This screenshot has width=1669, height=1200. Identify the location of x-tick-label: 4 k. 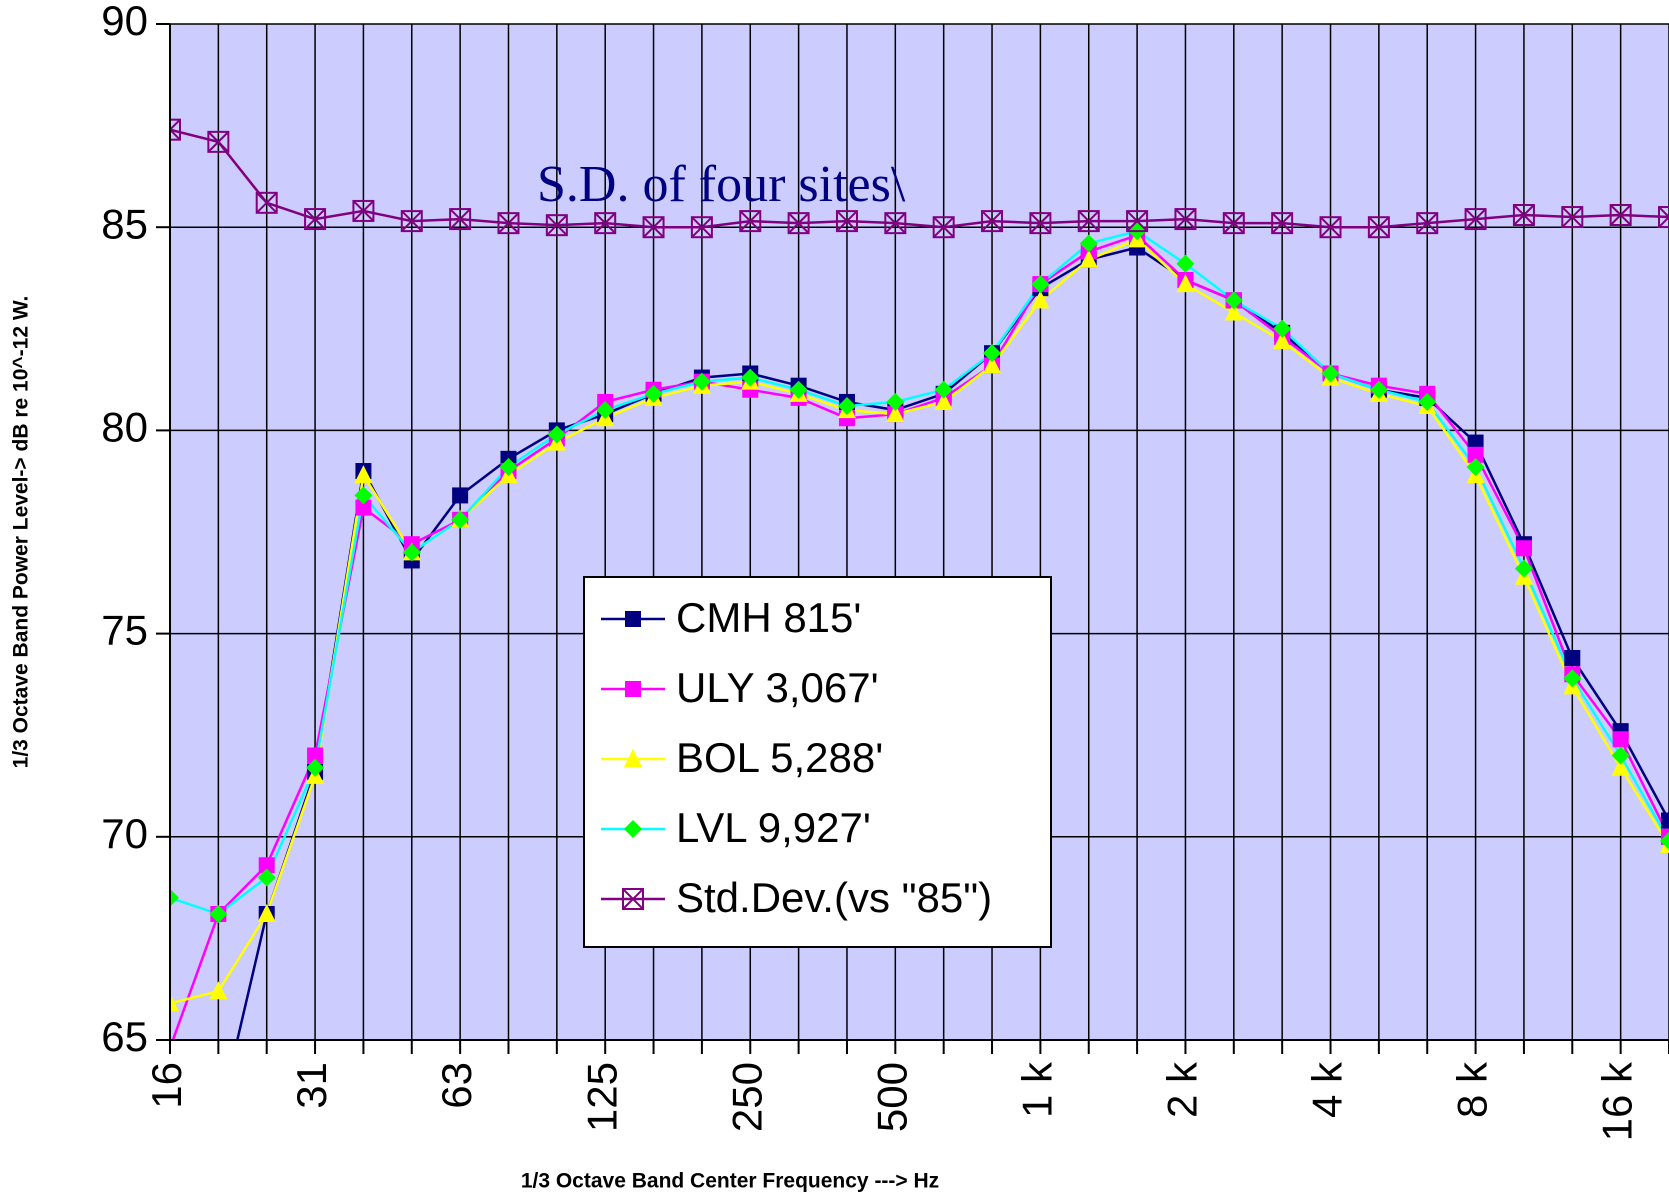
(1327, 1089).